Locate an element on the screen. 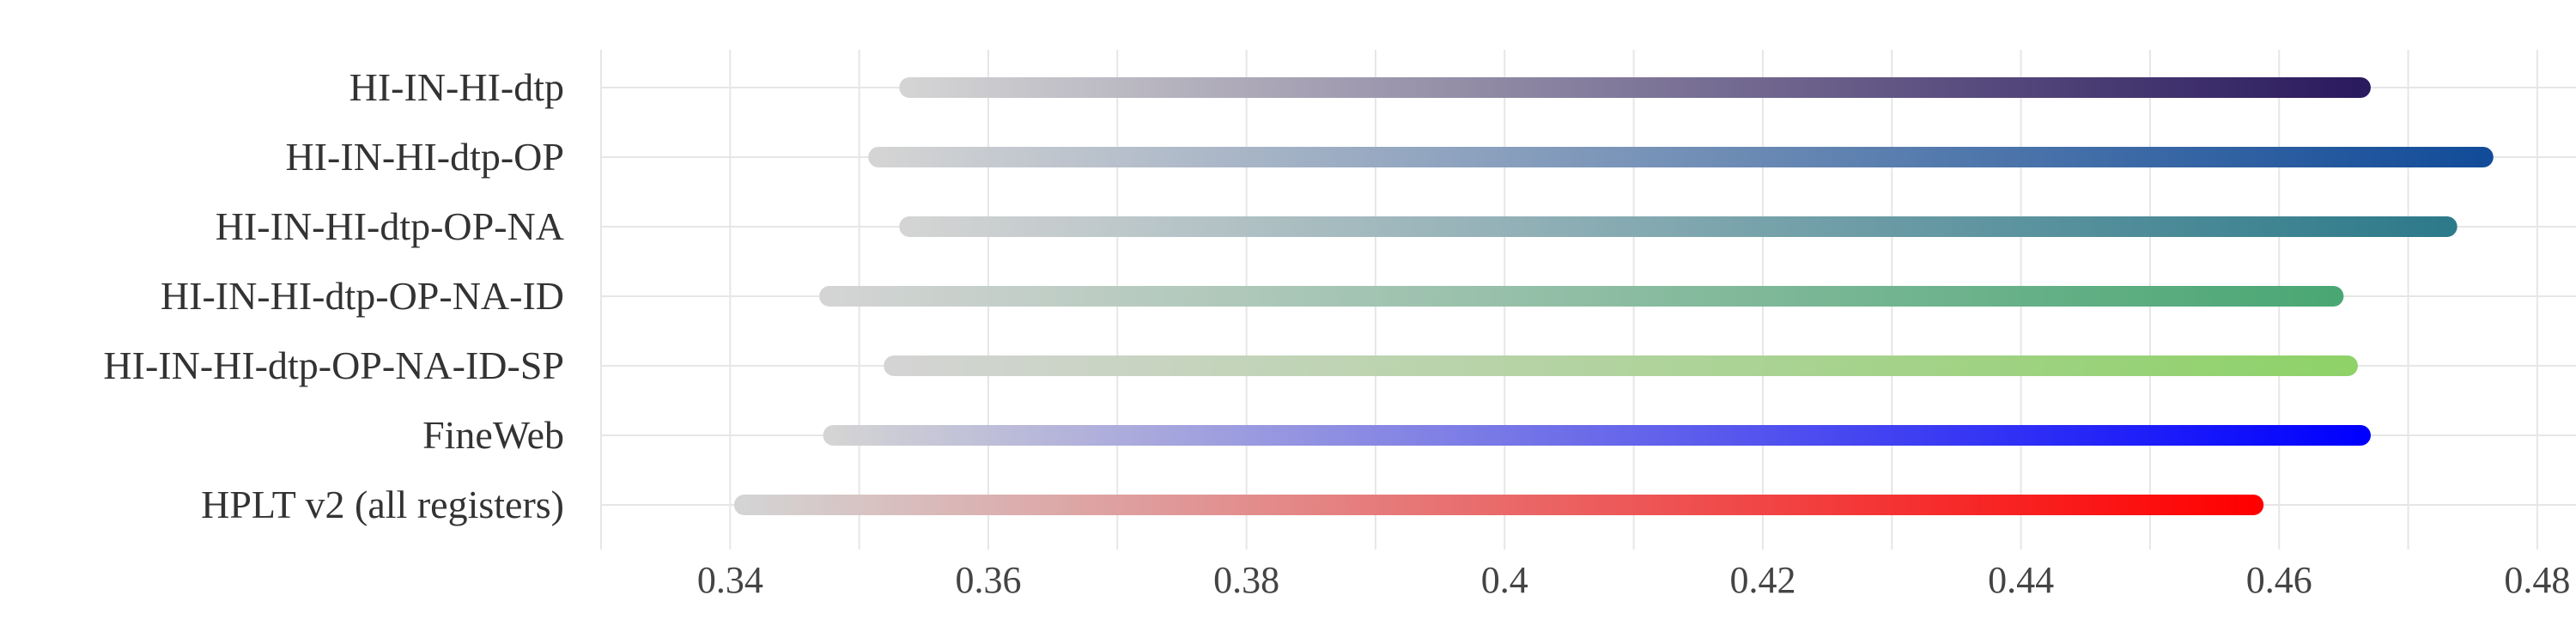 This screenshot has width=2576, height=644. x-tick-label: 0.34 is located at coordinates (730, 580).